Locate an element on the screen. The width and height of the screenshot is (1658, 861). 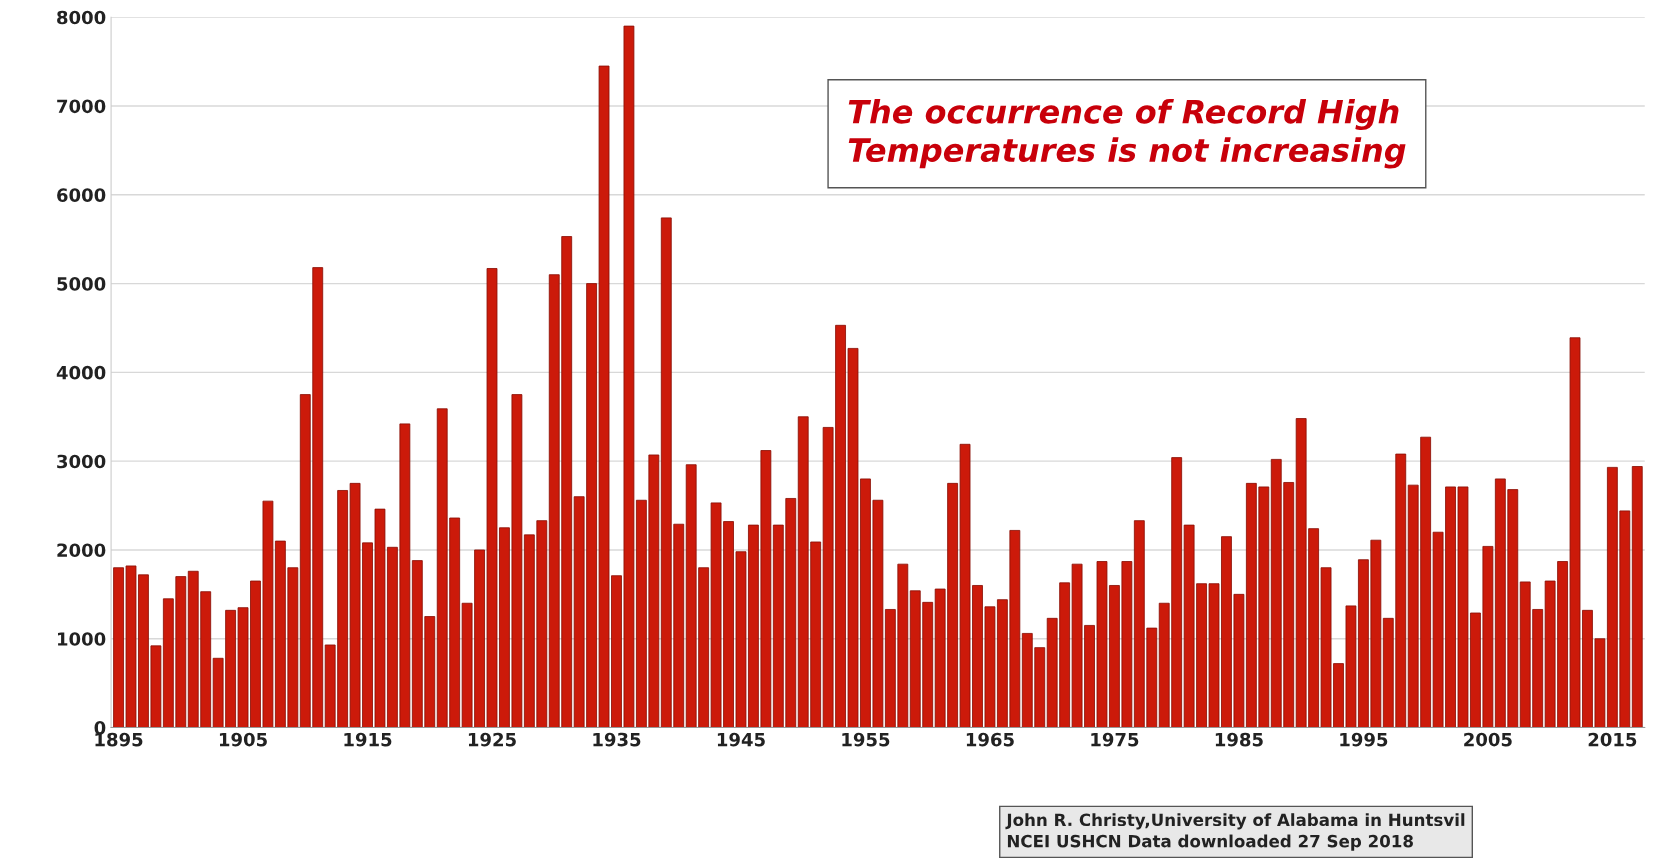
y-tick-label: 4000 is located at coordinates (81, 372).